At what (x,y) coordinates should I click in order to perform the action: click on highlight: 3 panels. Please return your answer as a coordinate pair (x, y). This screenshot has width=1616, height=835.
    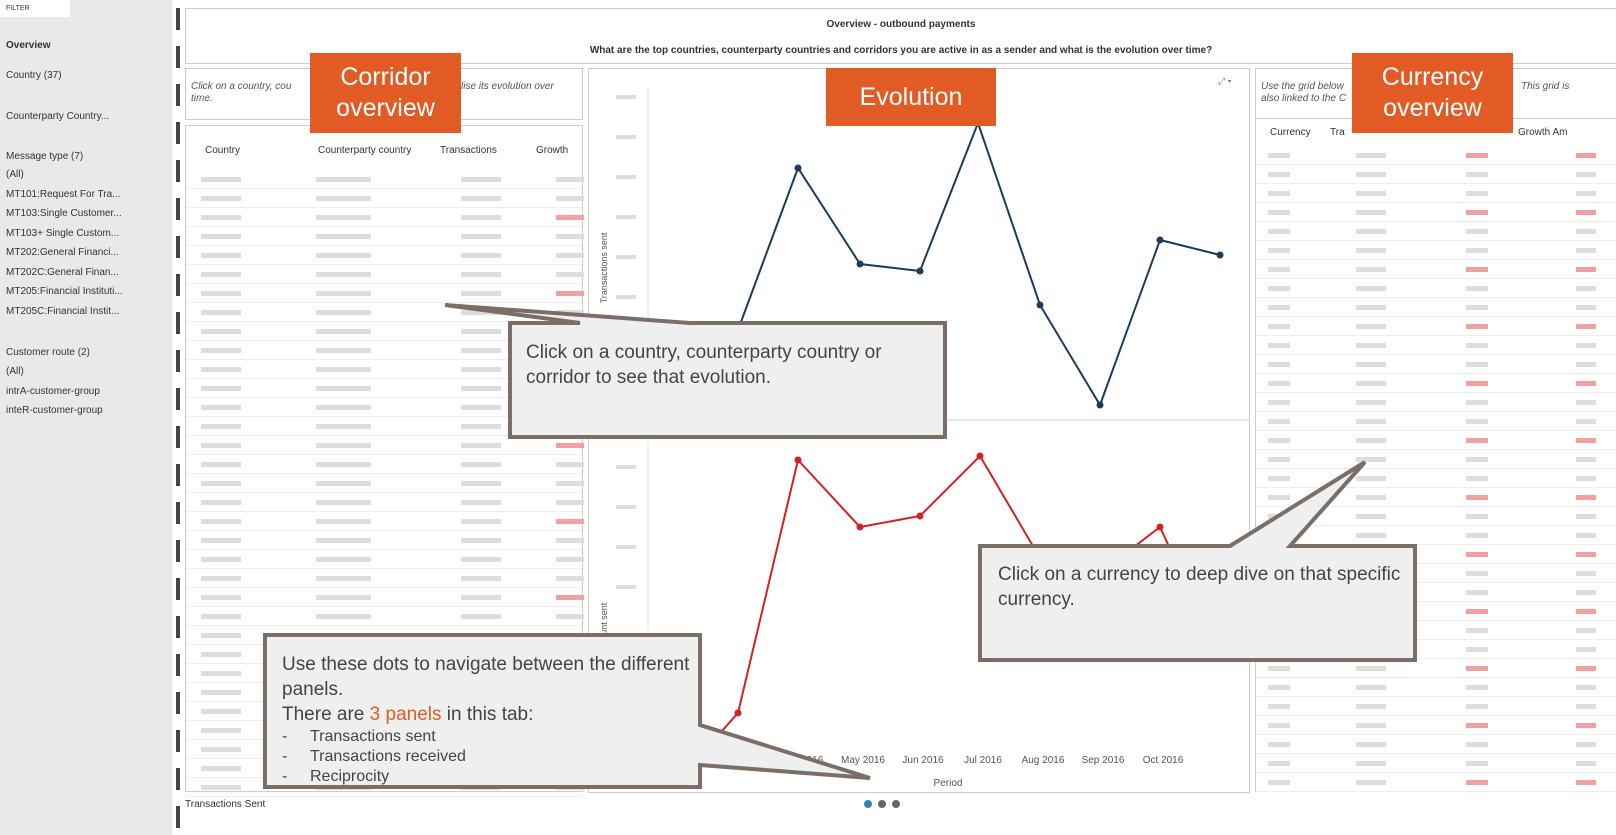
    Looking at the image, I should click on (405, 714).